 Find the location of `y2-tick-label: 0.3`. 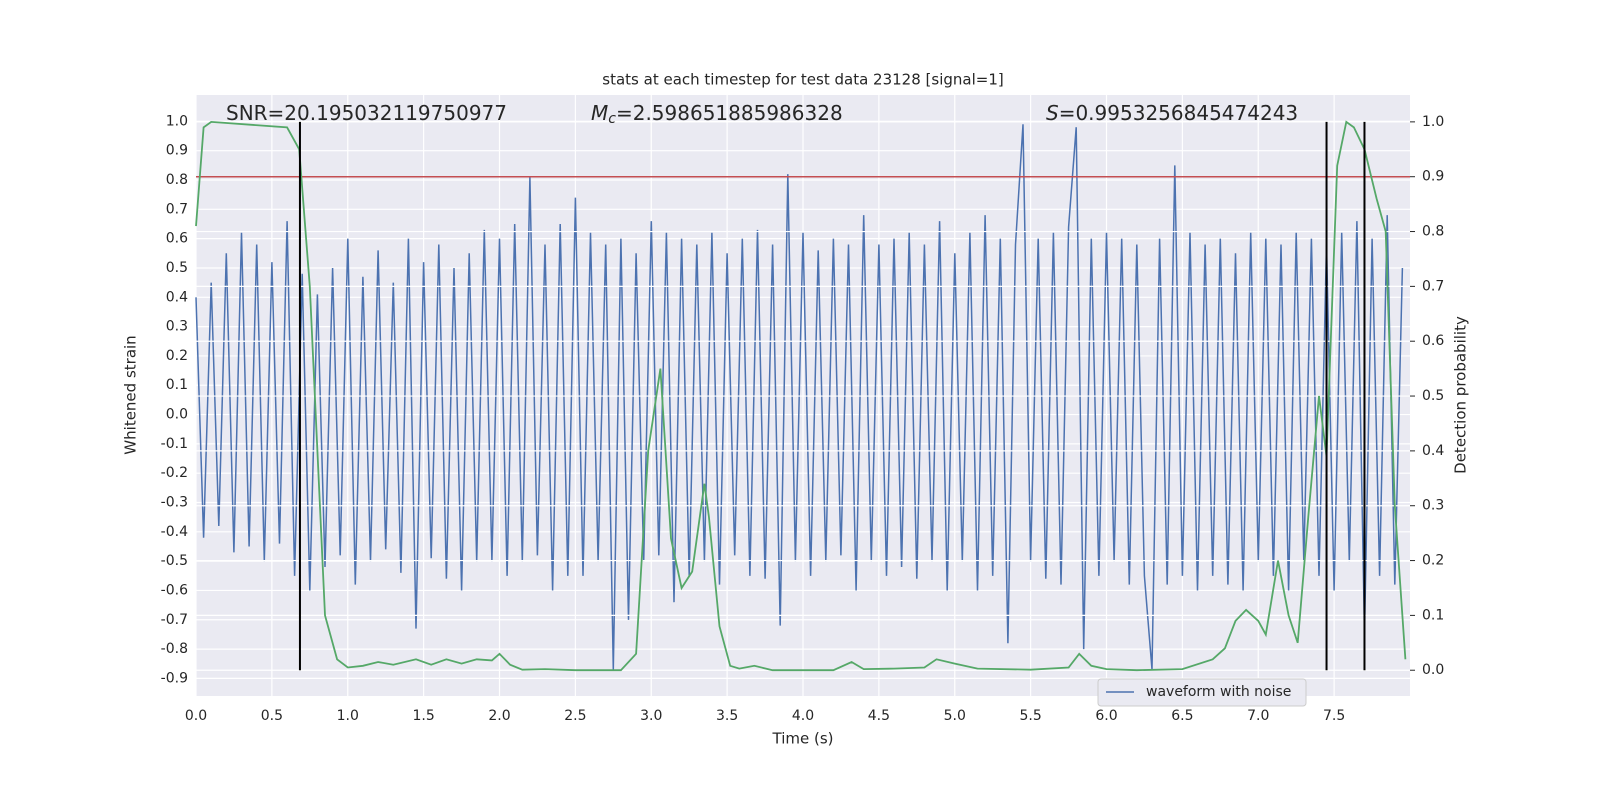

y2-tick-label: 0.3 is located at coordinates (1433, 506).